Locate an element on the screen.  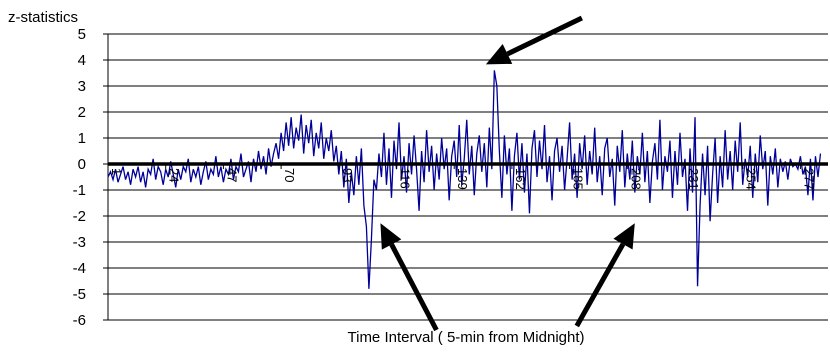
y-tick-labels: 5 4 3 2 1 0 -1 -2 -3 -4 -5 -6 is located at coordinates (79, 177).